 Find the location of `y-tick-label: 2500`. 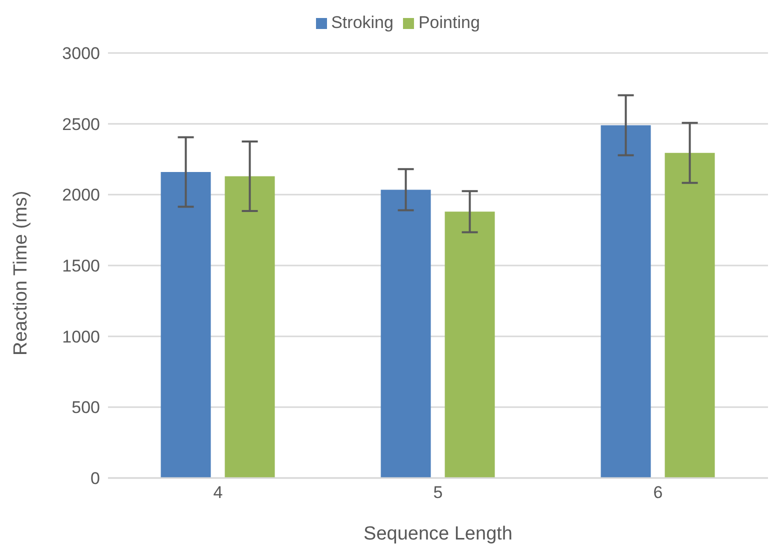

y-tick-label: 2500 is located at coordinates (81, 124).